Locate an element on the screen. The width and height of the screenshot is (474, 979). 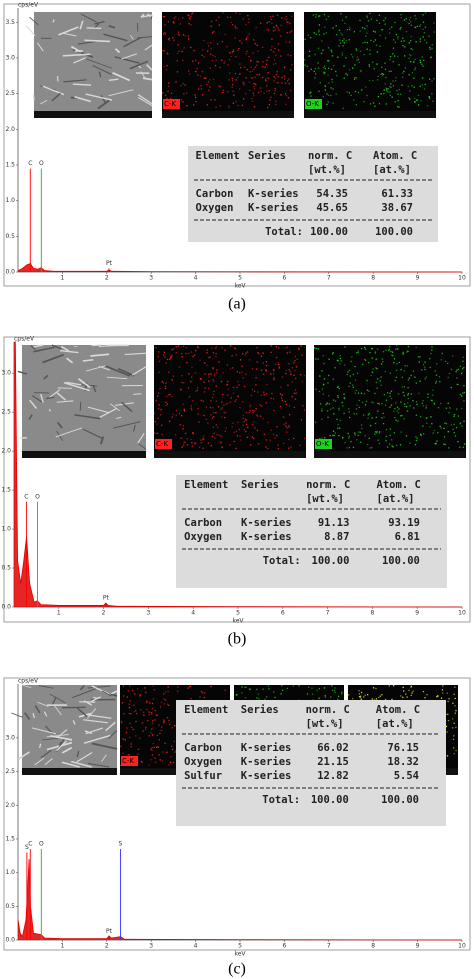
micrograph is located at coordinates (82, 401).